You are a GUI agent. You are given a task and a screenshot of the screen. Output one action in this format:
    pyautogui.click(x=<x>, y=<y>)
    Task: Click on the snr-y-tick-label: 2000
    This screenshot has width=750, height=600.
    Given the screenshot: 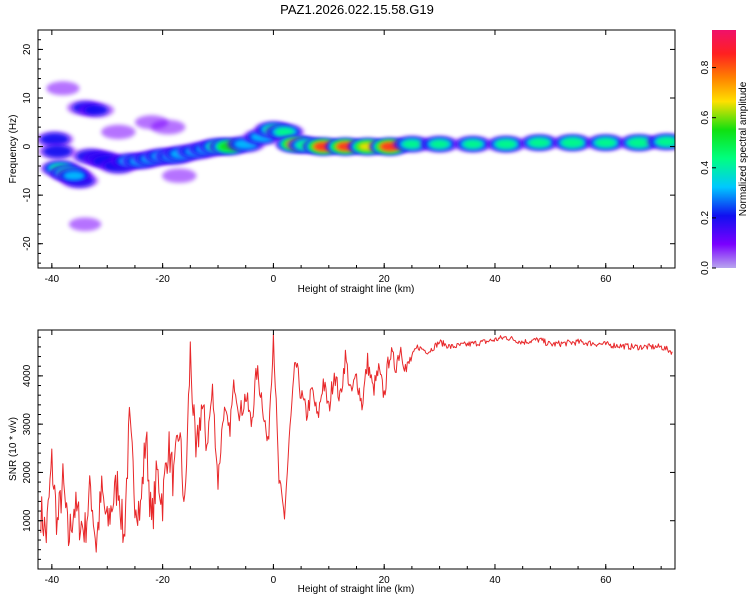 What is the action you would take?
    pyautogui.click(x=27, y=472)
    